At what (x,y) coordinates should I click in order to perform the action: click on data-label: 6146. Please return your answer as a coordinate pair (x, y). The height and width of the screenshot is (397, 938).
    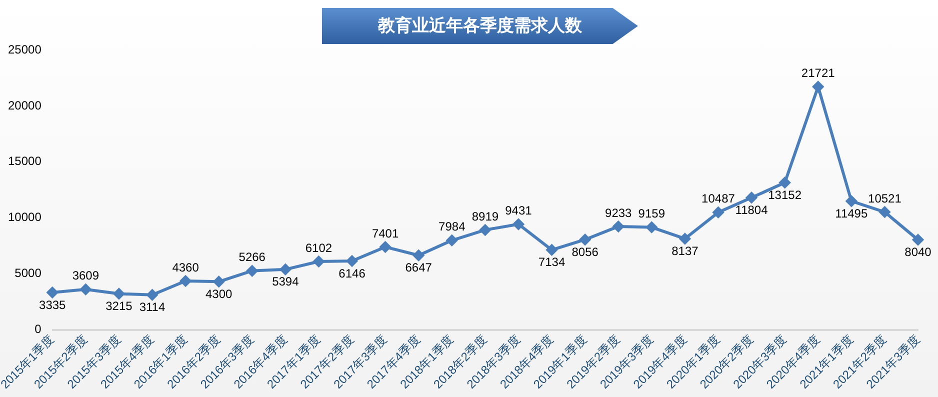
    Looking at the image, I should click on (352, 273).